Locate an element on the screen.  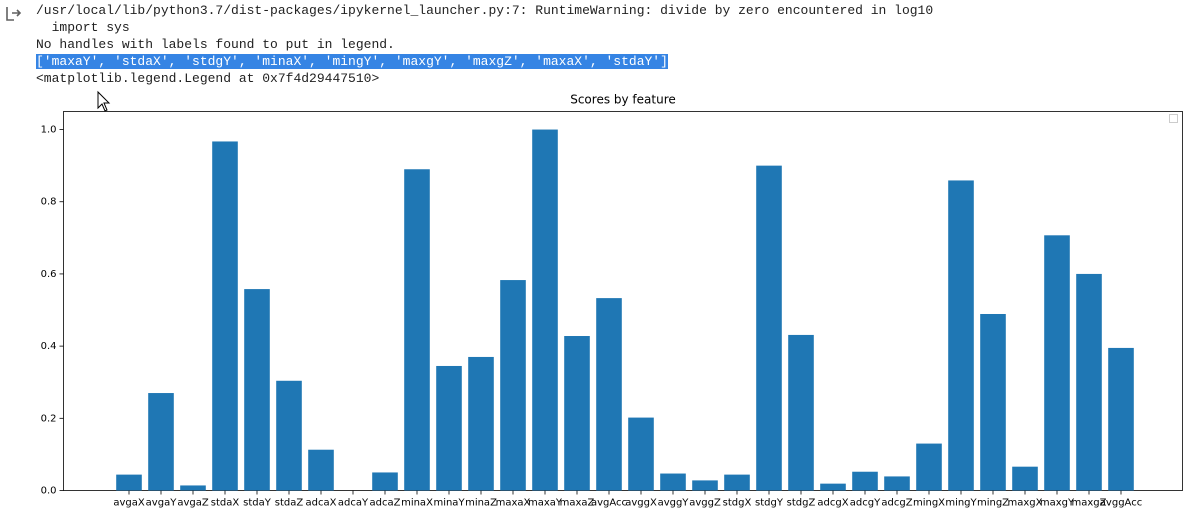
x-tick-label: avggZ is located at coordinates (705, 503).